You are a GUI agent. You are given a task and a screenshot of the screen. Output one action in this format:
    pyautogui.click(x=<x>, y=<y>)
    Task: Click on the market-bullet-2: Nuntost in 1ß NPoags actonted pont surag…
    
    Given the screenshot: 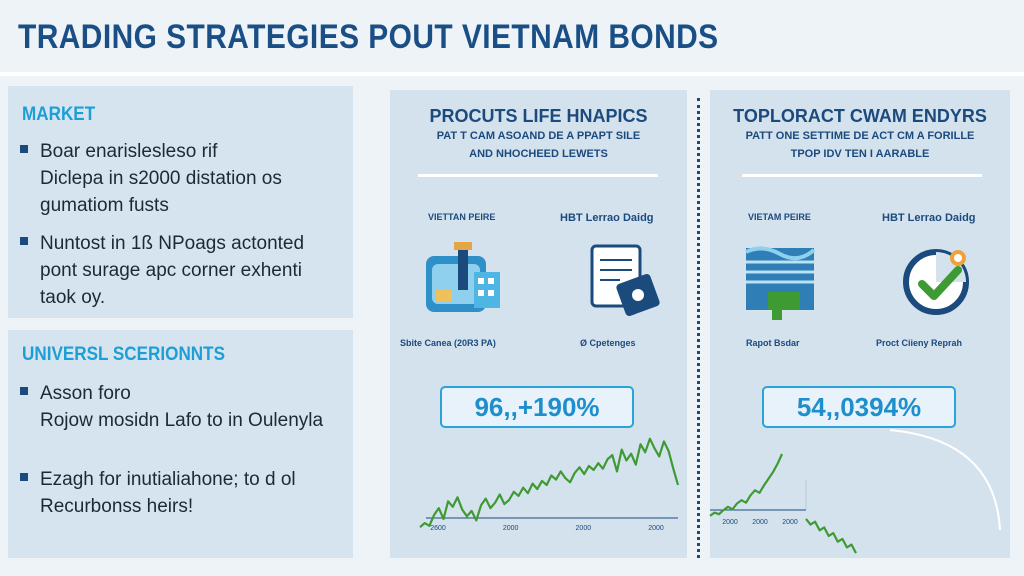 What is the action you would take?
    pyautogui.click(x=162, y=270)
    